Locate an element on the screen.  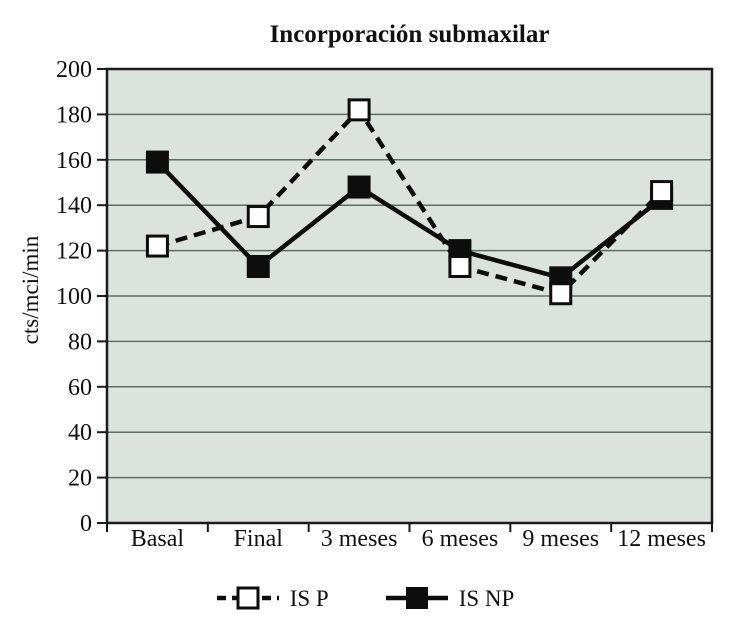
legend-item-is-np: IS NP is located at coordinates (450, 598).